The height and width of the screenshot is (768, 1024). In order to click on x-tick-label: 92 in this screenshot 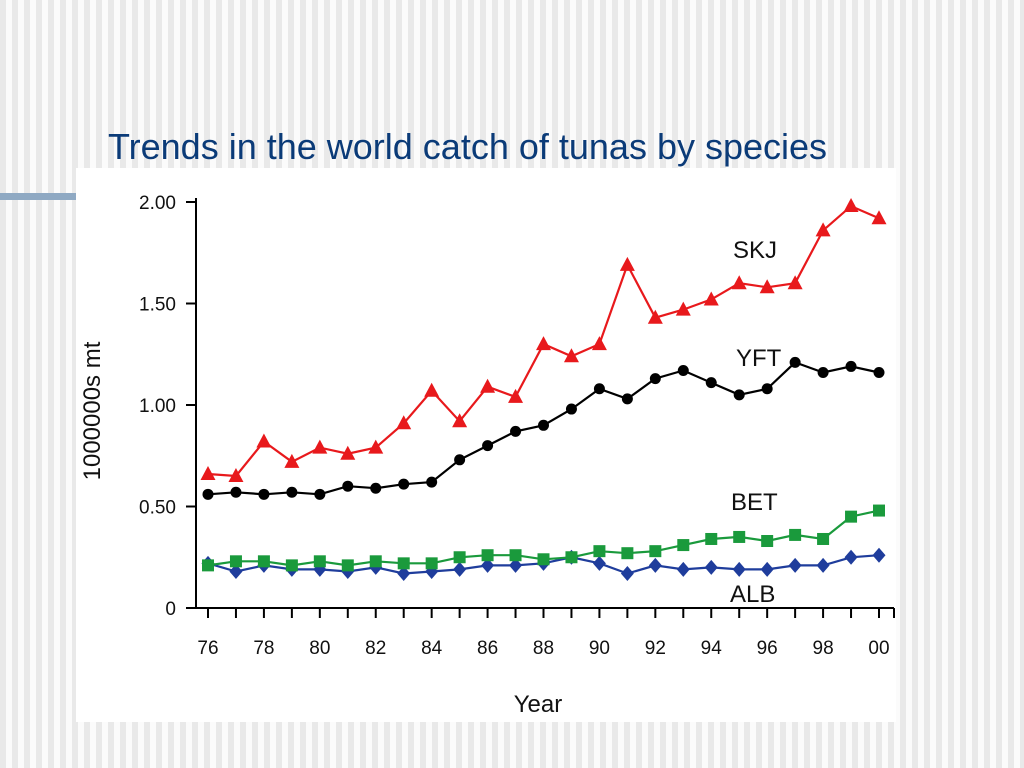, I will do `click(655, 648)`.